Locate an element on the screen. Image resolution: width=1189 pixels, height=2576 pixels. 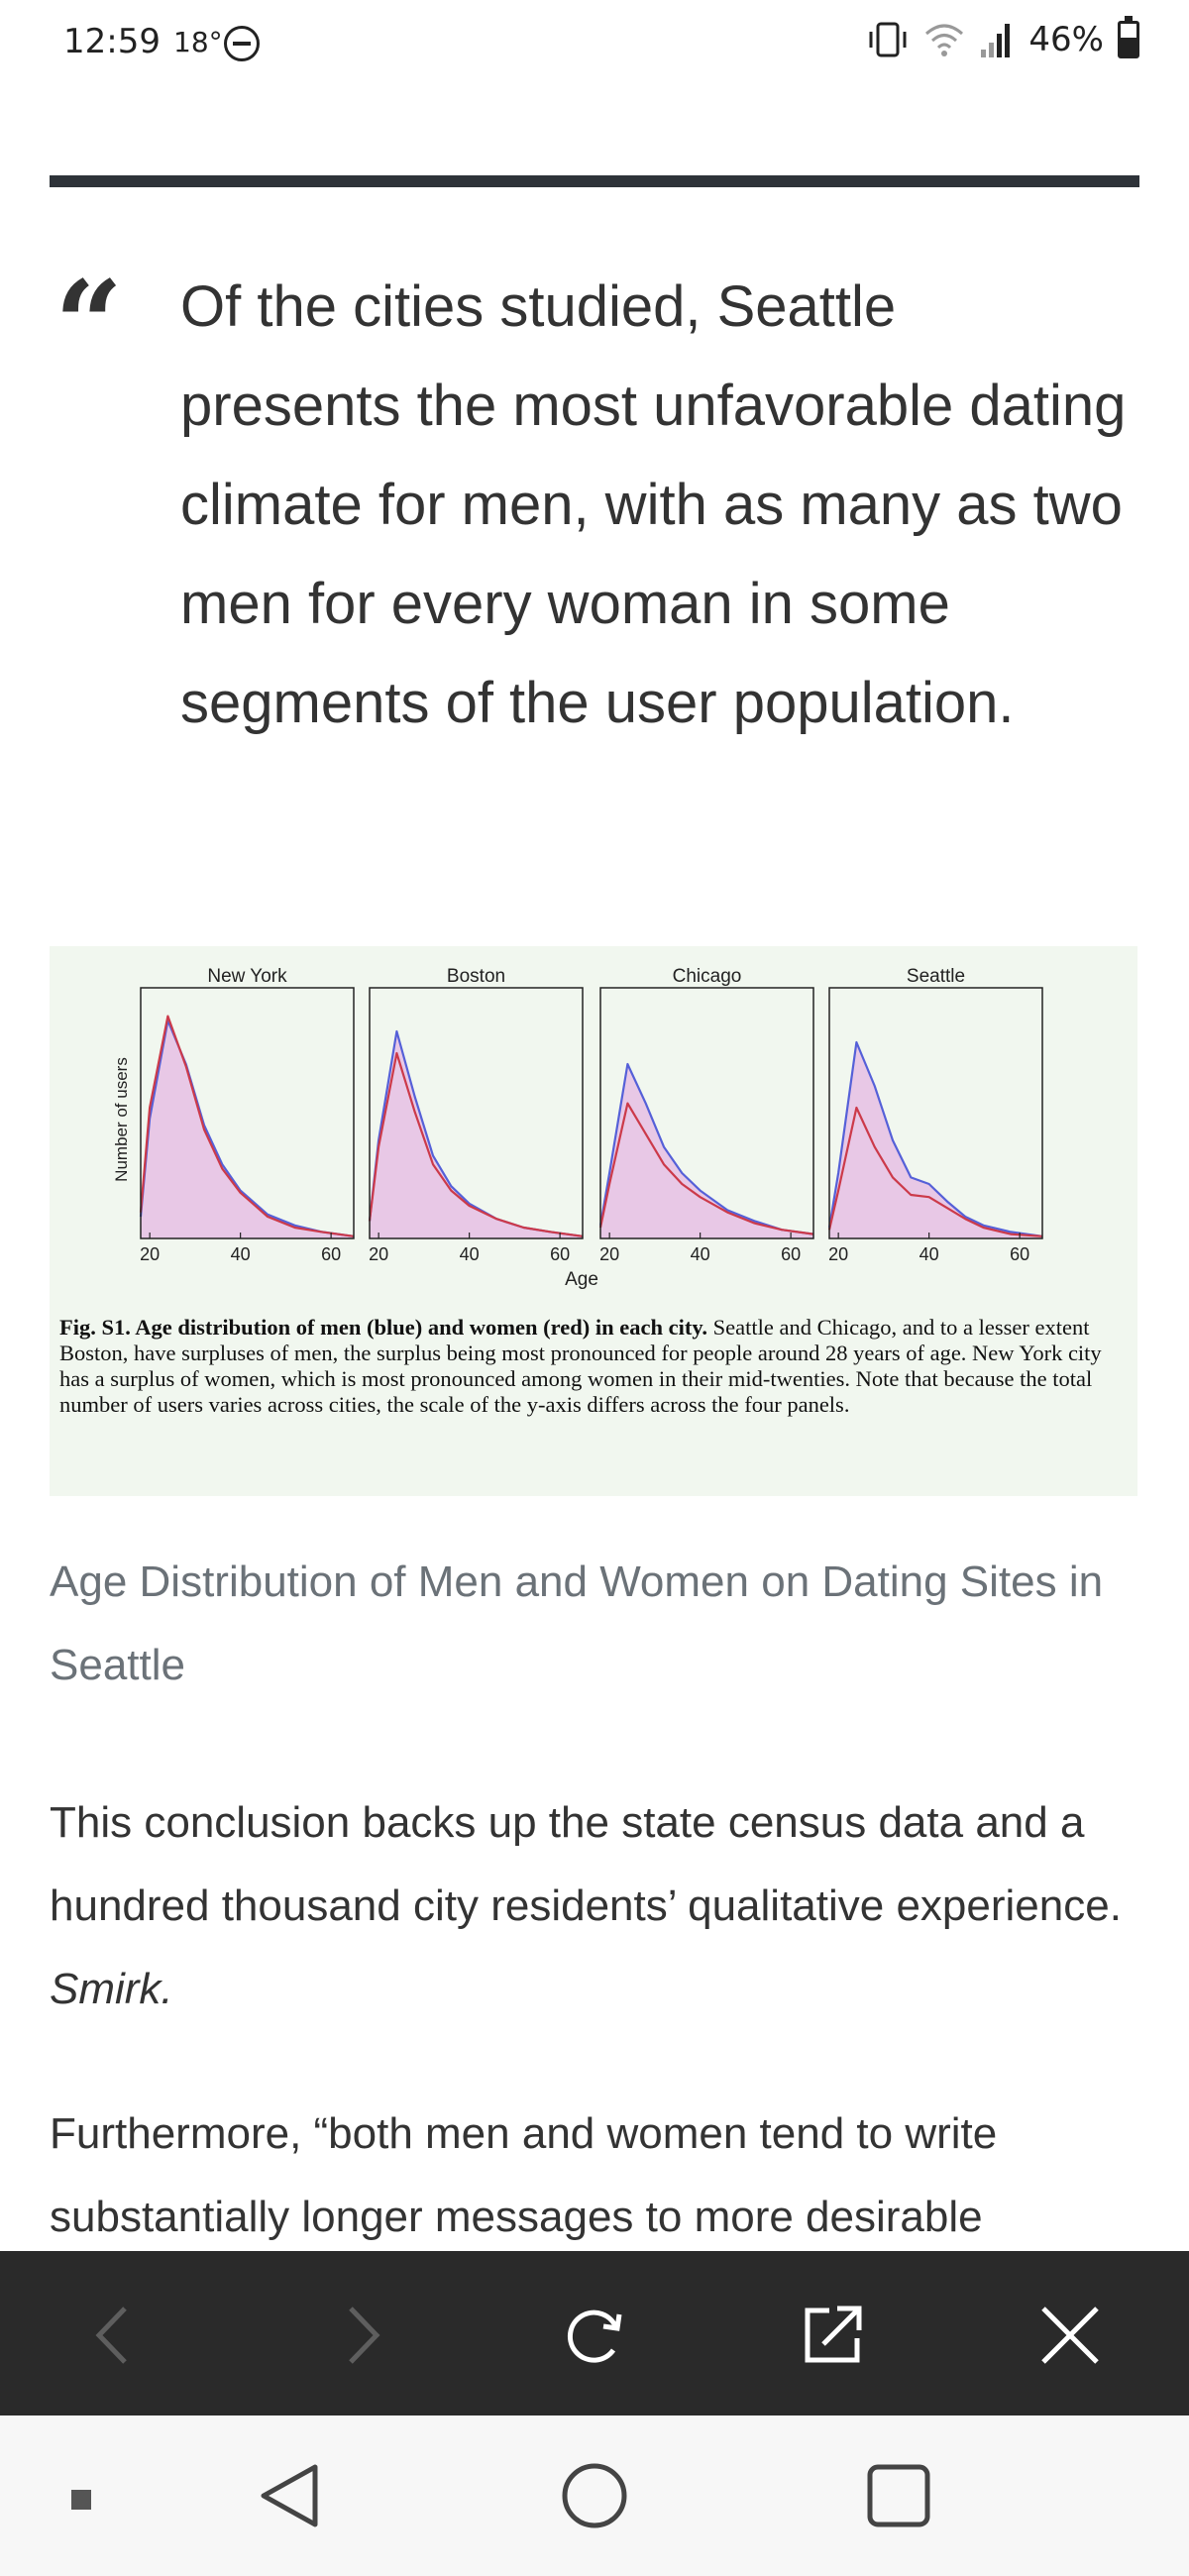
status-time: 12:59 is located at coordinates (112, 41).